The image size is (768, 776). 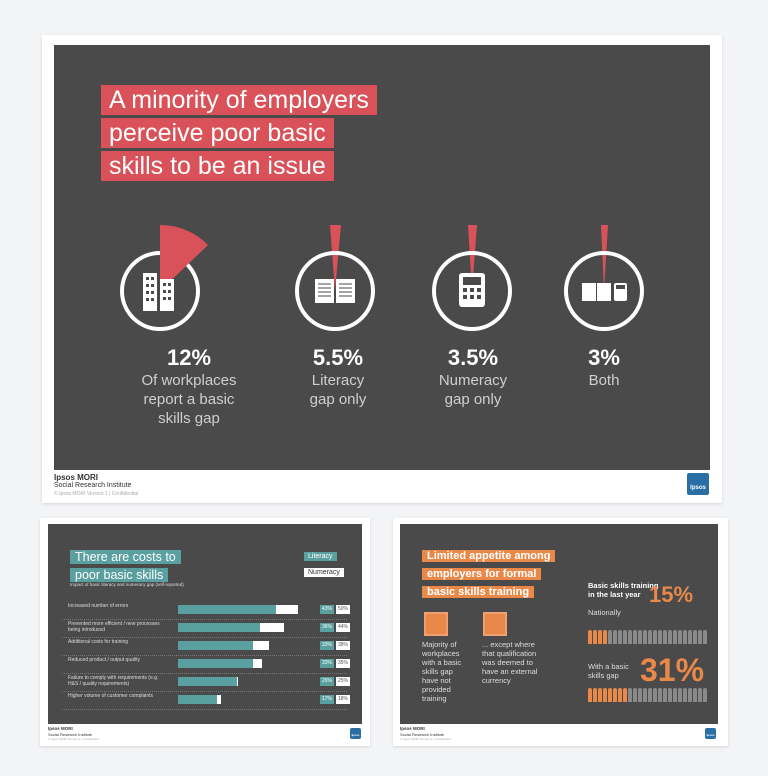 I want to click on stat-caption: gap only, so click(x=473, y=399).